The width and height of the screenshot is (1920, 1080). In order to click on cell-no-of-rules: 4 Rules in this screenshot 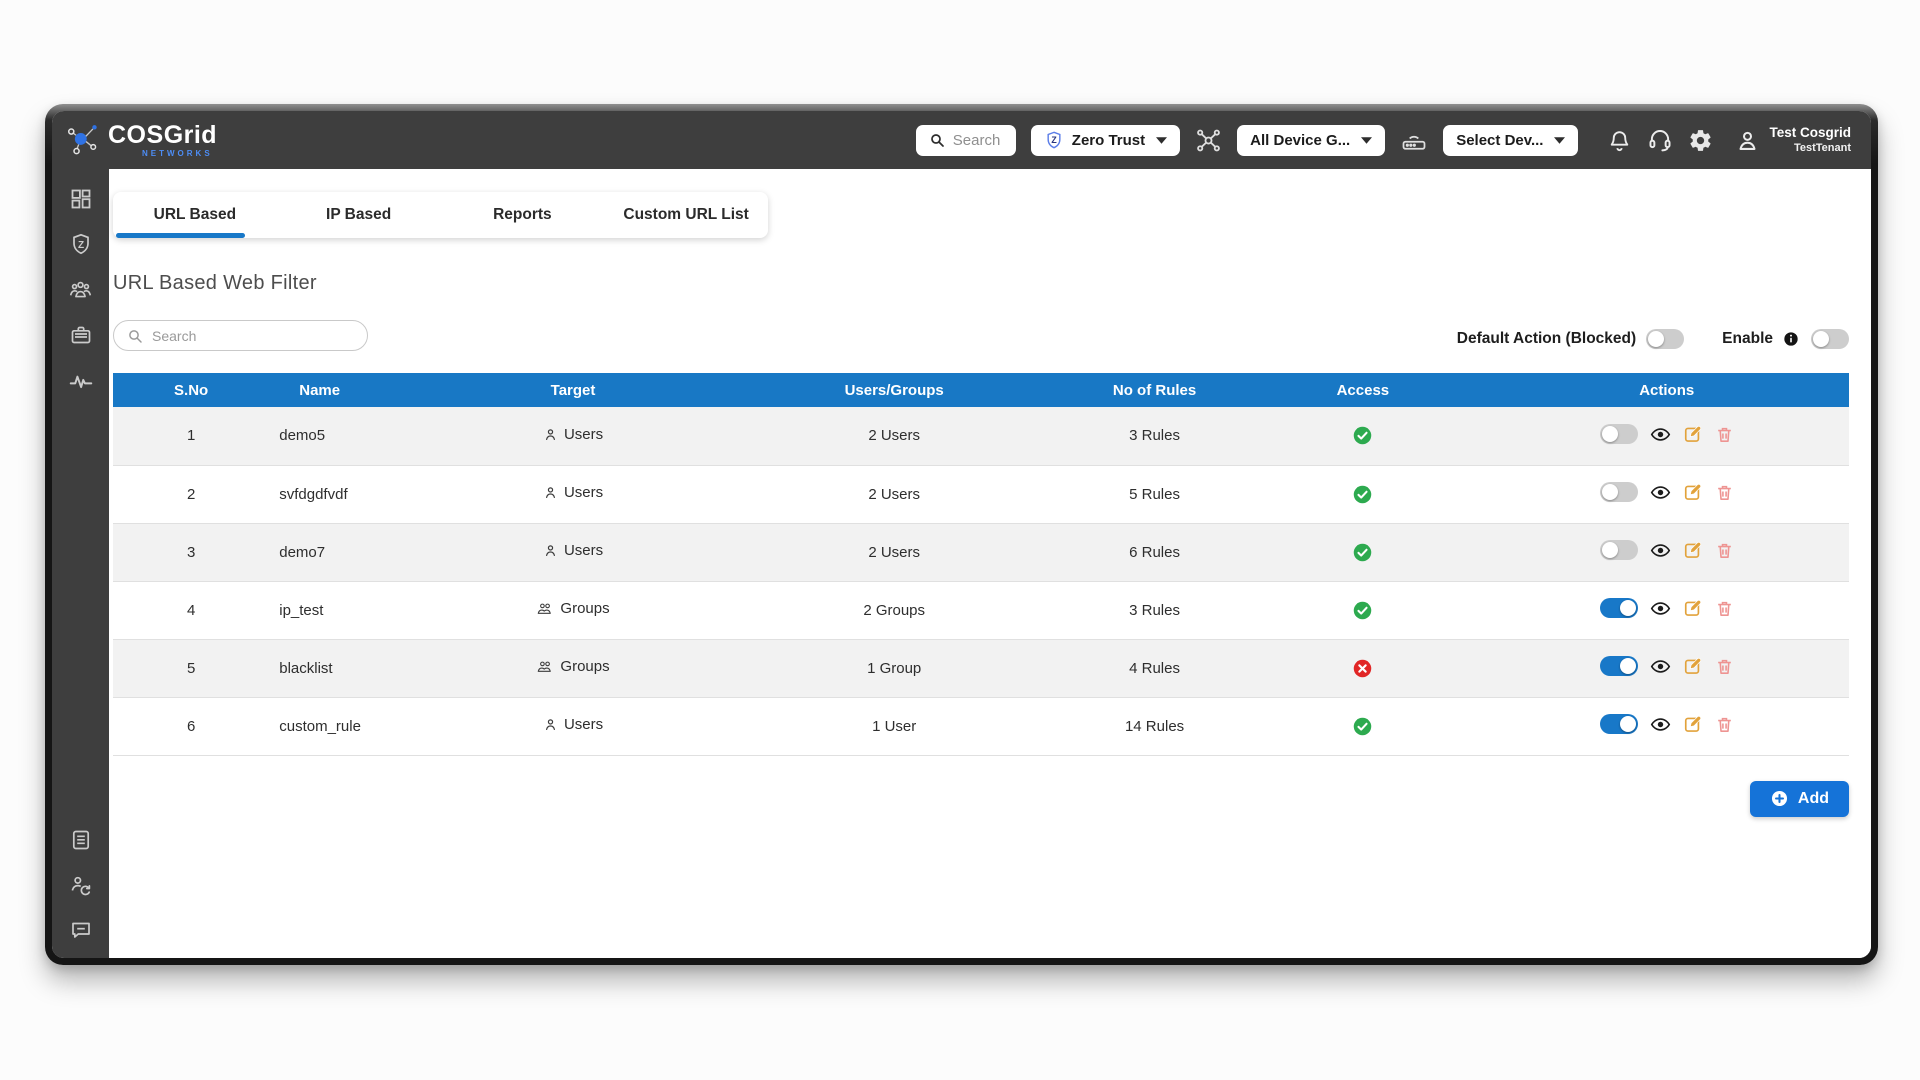, I will do `click(1154, 668)`.